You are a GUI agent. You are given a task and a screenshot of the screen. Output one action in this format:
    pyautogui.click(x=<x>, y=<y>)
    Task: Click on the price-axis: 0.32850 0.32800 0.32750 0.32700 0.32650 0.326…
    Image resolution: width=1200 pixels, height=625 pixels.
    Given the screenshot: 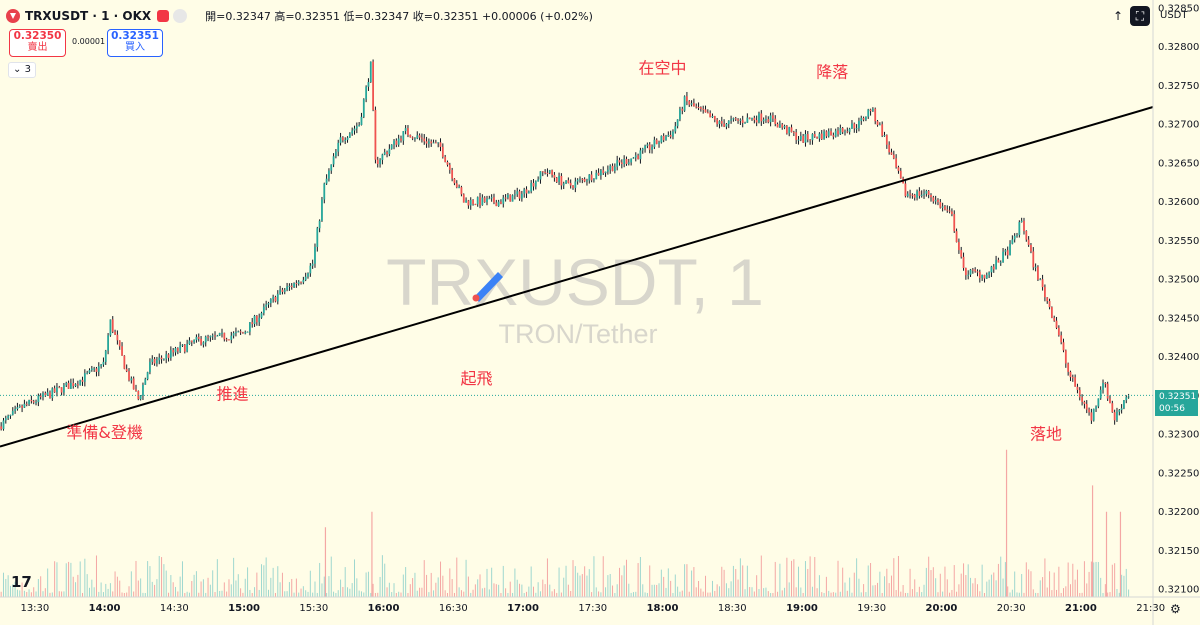 What is the action you would take?
    pyautogui.click(x=1178, y=299)
    